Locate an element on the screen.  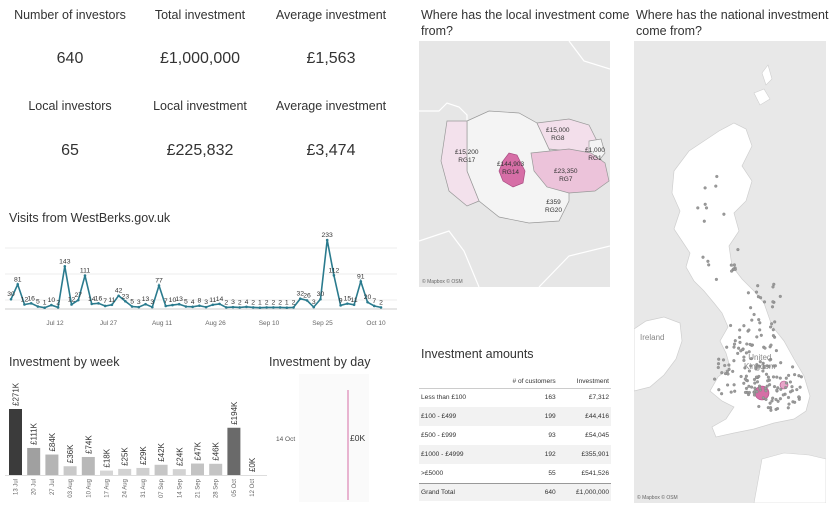
table-row: Less than £100 163 £7,312 is located at coordinates (515, 397).